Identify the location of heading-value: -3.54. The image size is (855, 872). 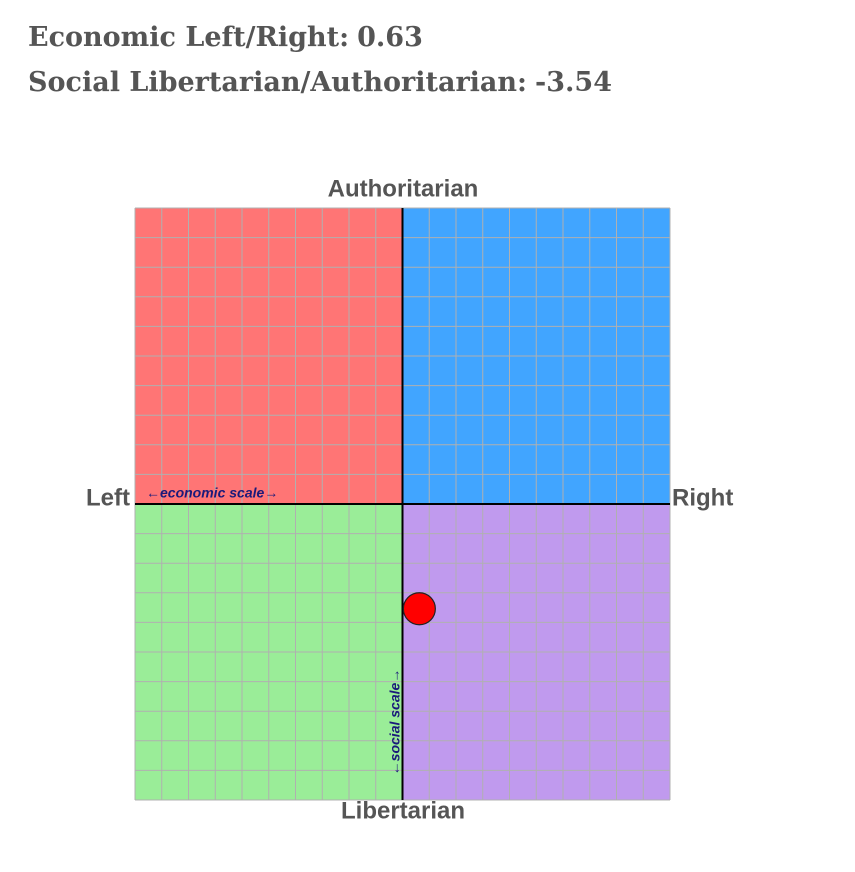
(573, 82).